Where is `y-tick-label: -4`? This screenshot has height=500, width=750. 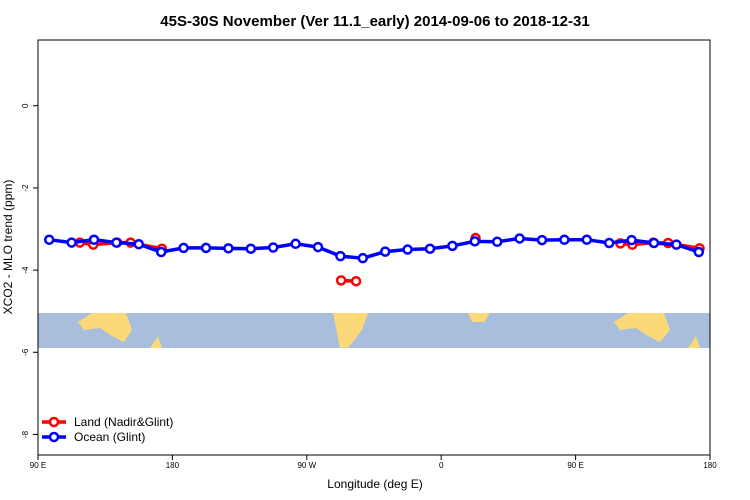
y-tick-label: -4 is located at coordinates (25, 270).